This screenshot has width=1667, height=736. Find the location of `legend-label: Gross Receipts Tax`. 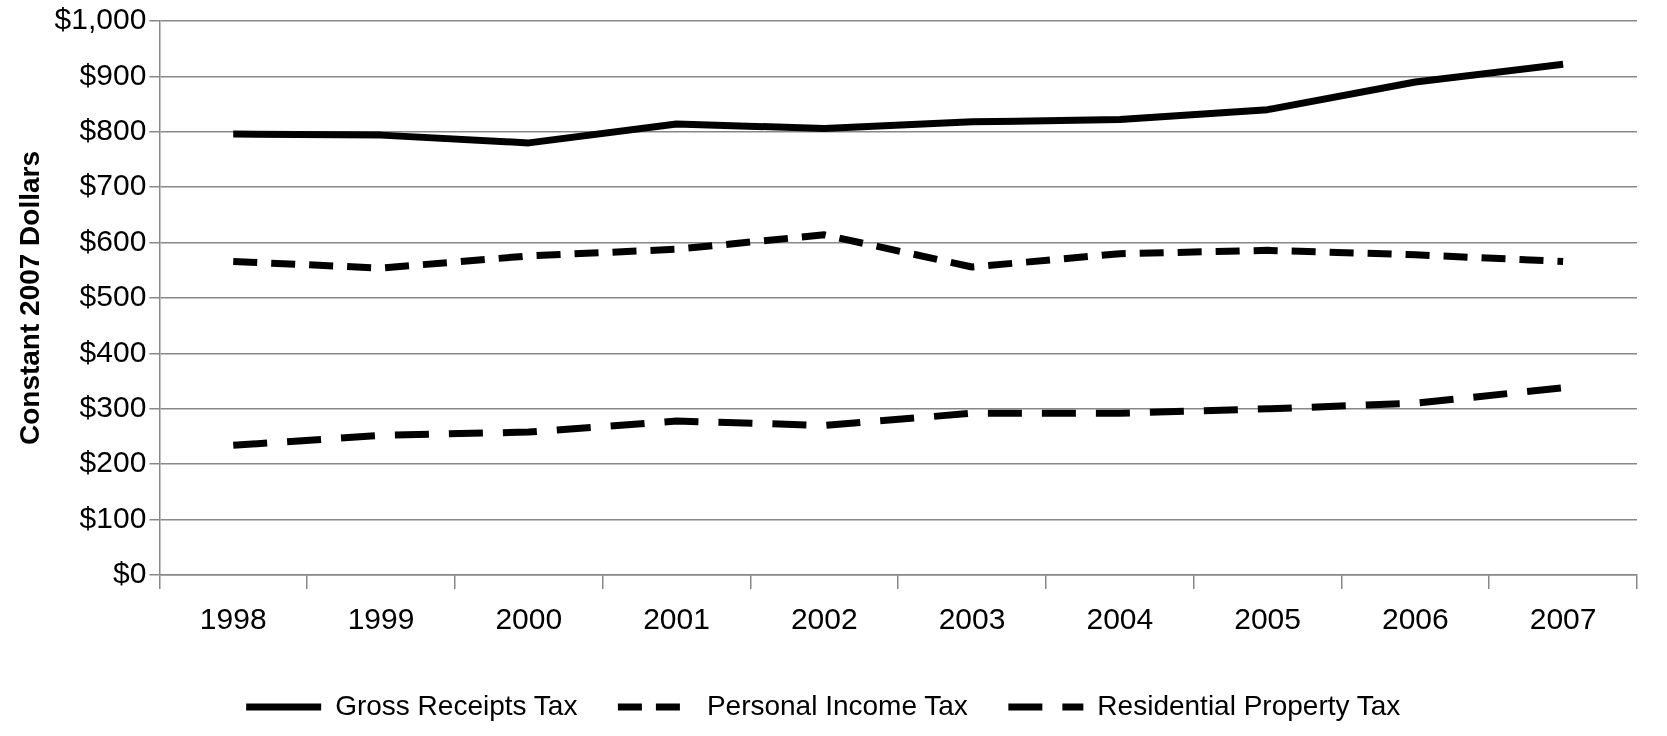

legend-label: Gross Receipts Tax is located at coordinates (456, 705).